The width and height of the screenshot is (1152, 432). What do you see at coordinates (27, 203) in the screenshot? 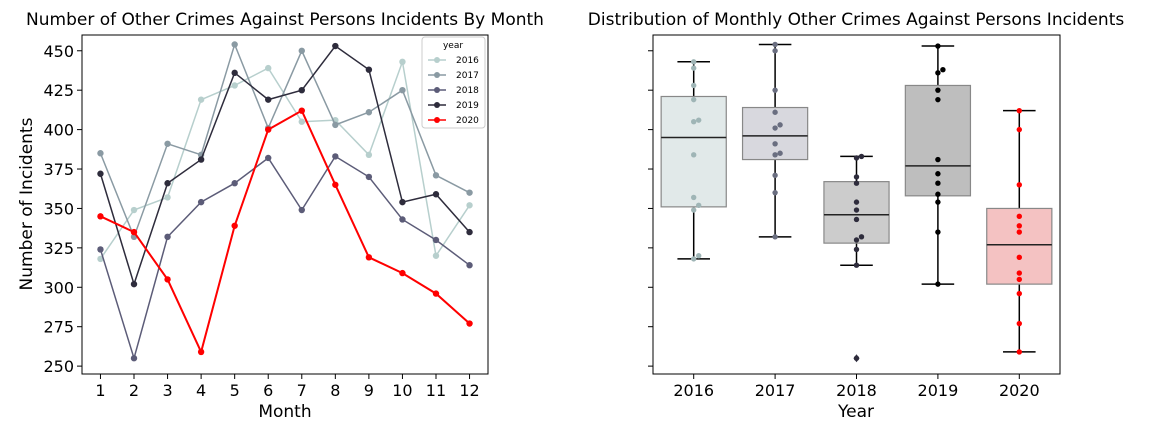
I see `line-chart-ylabel: Number of Incidents` at bounding box center [27, 203].